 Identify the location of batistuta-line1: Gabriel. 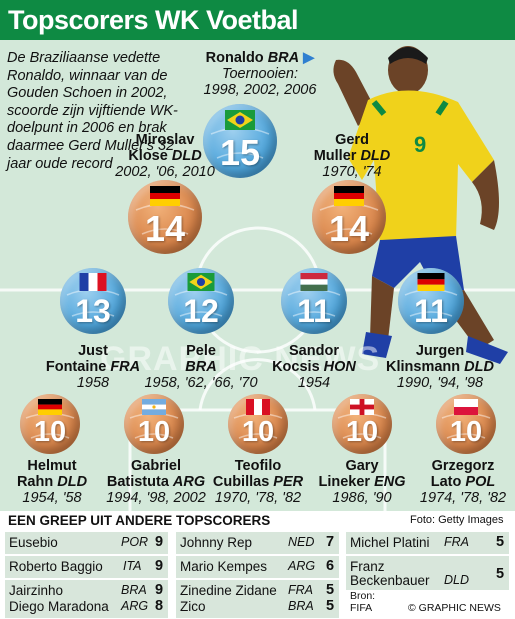
(156, 466).